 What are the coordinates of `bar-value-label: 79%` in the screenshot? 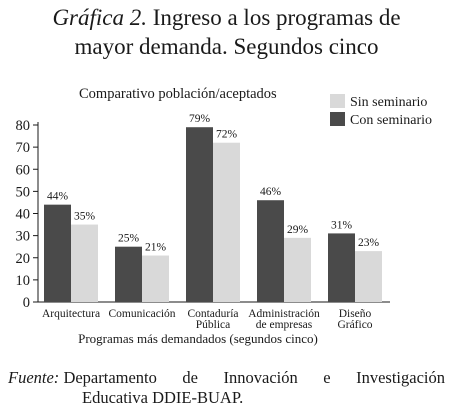 It's located at (200, 119).